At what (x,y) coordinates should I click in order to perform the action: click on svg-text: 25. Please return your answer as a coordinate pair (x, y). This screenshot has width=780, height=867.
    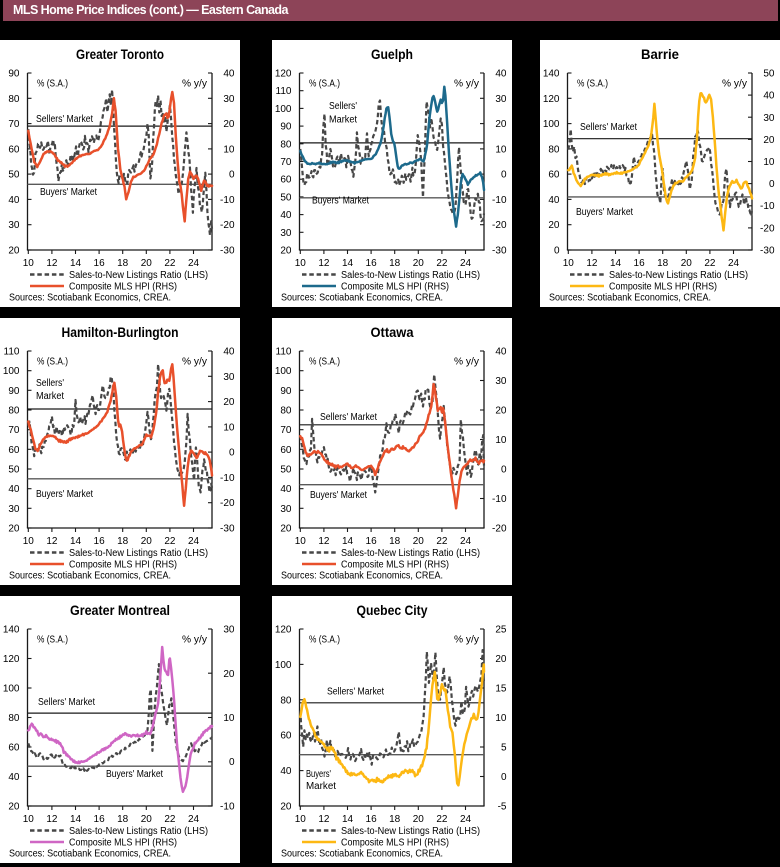
    Looking at the image, I should click on (501, 630).